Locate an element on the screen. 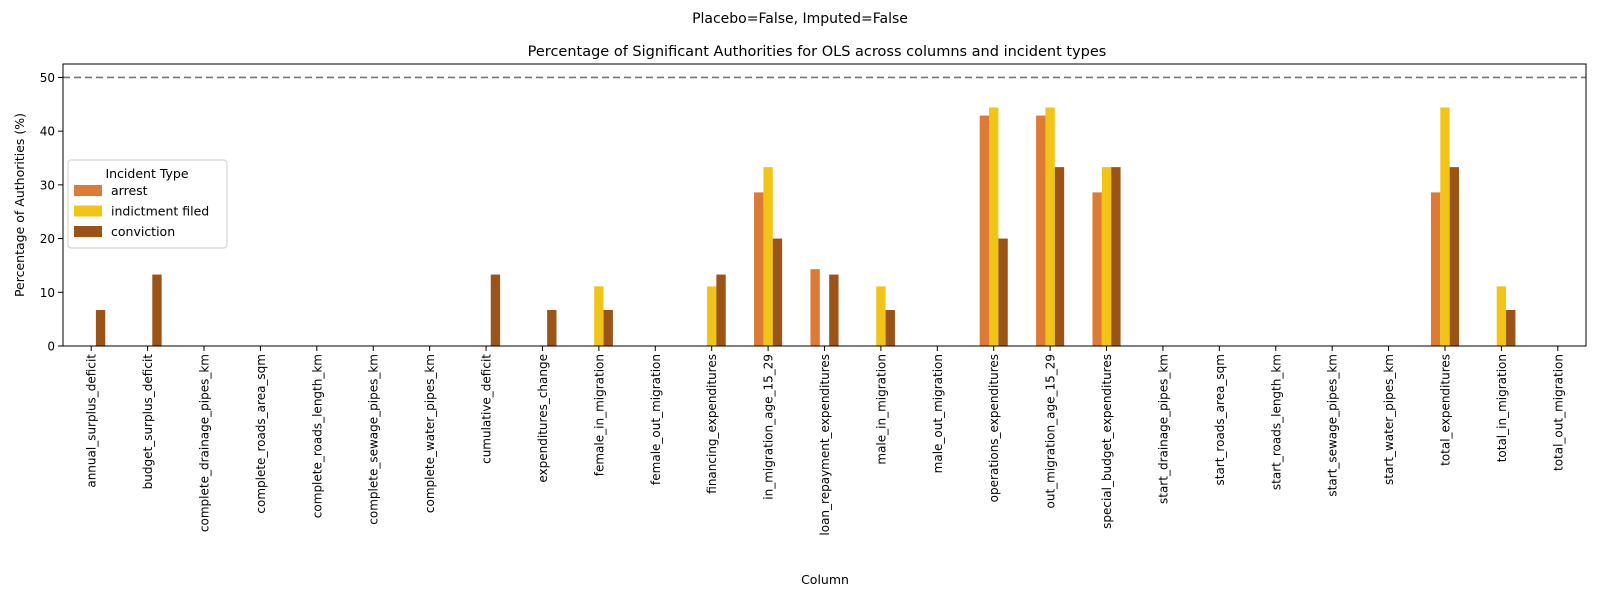 The image size is (1600, 600). bar-indictment-filed-financing_expenditures is located at coordinates (712, 316).